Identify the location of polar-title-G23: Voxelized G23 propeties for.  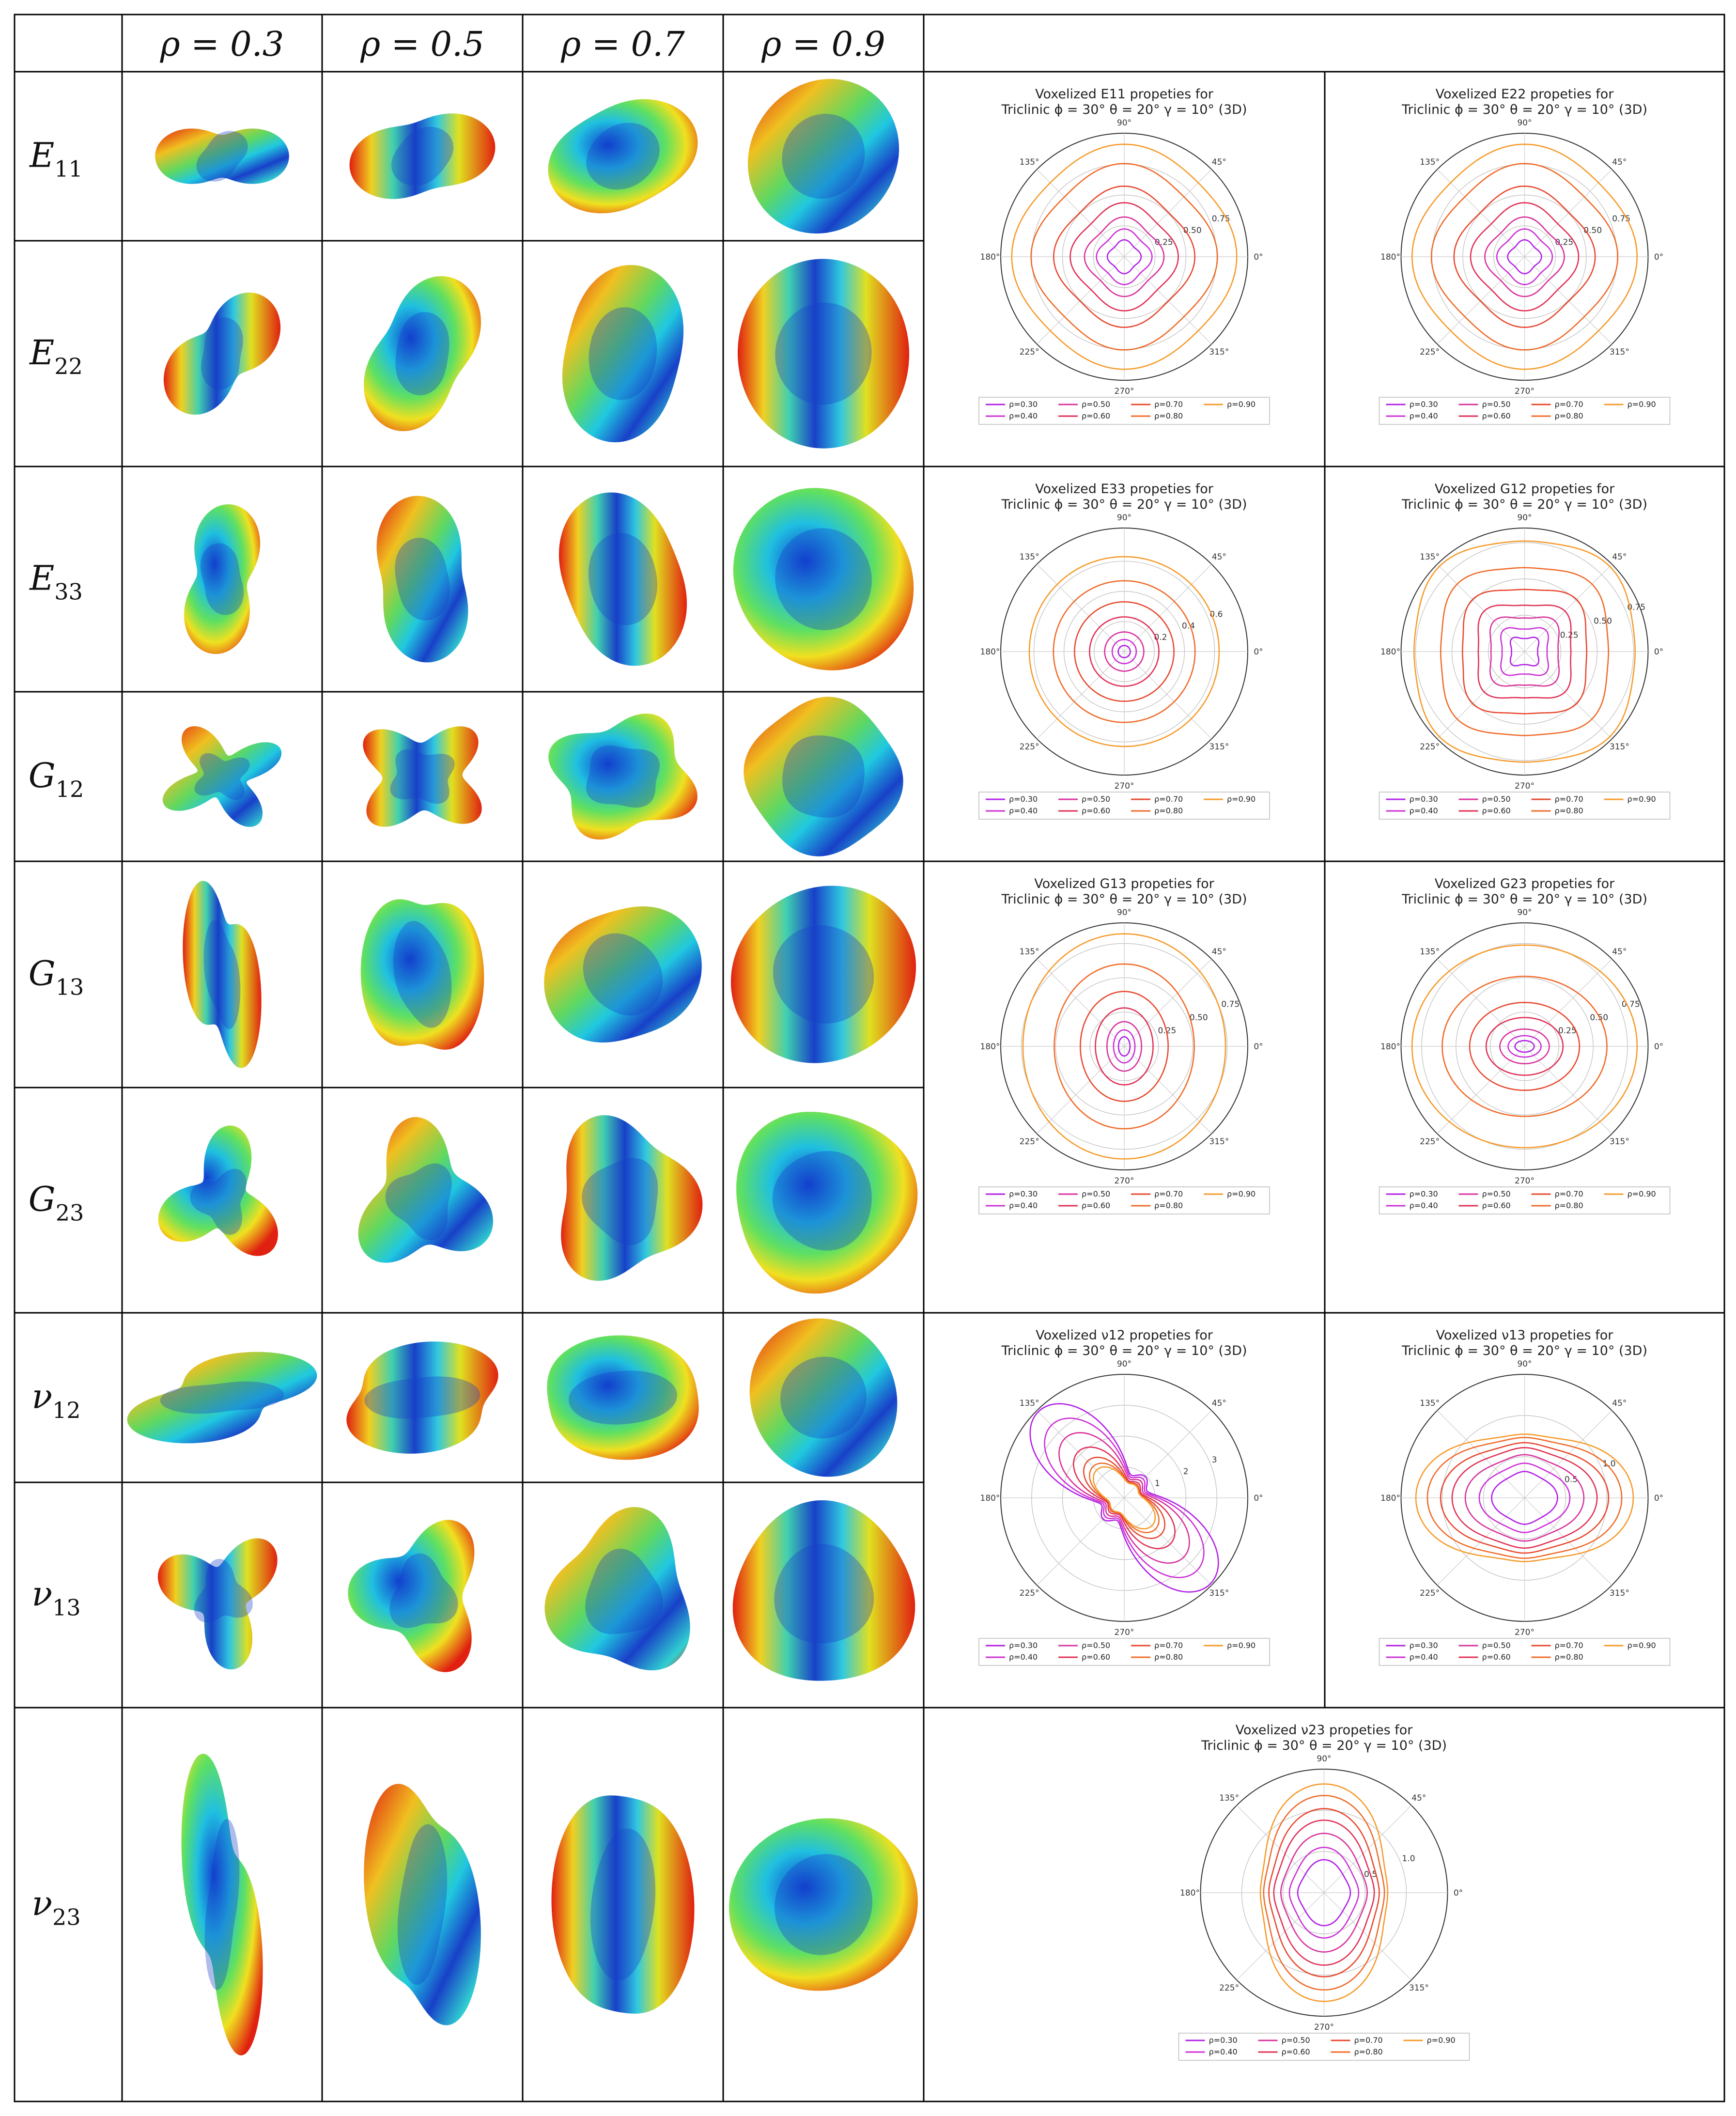
(1525, 884).